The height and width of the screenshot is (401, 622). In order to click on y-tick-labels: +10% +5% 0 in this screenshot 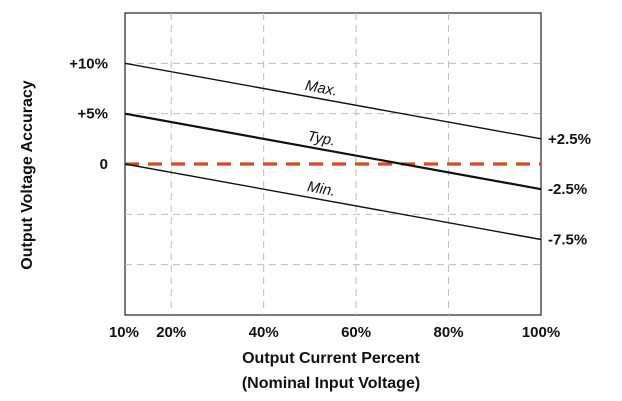, I will do `click(88, 114)`.